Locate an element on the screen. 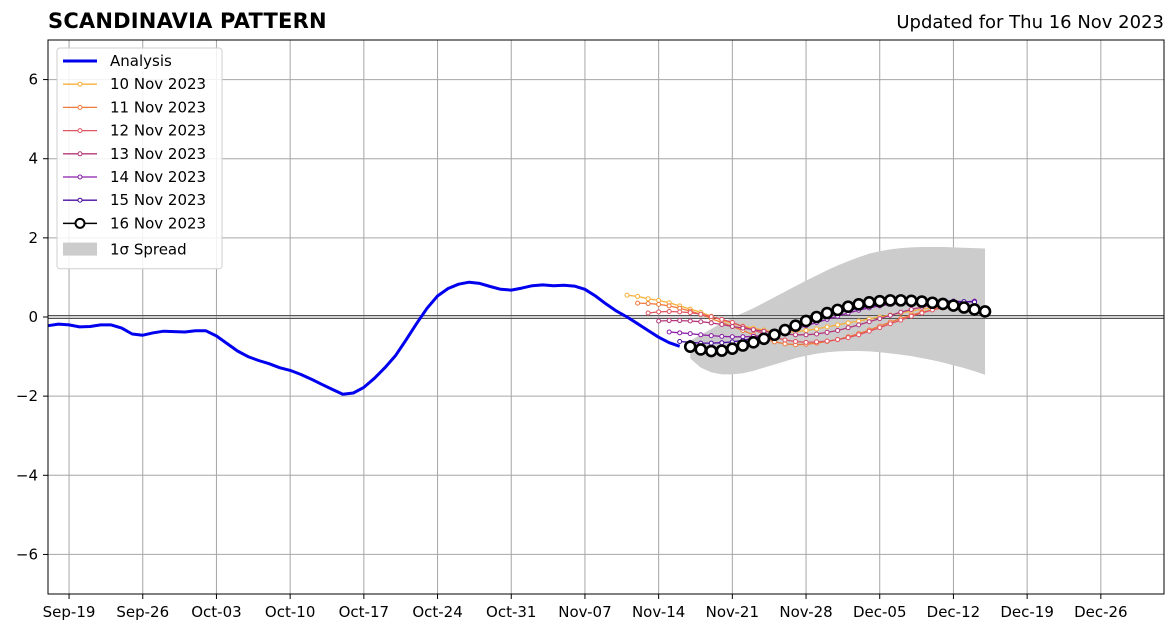 This screenshot has height=633, width=1176. x-tick-label: Oct-31 is located at coordinates (511, 612).